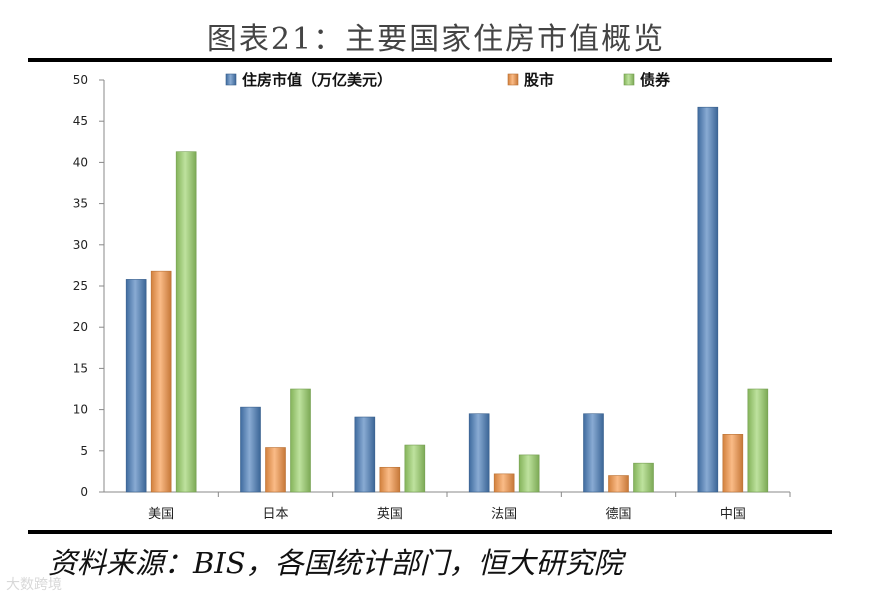 The image size is (872, 602). I want to click on legend-label: 债券, so click(655, 80).